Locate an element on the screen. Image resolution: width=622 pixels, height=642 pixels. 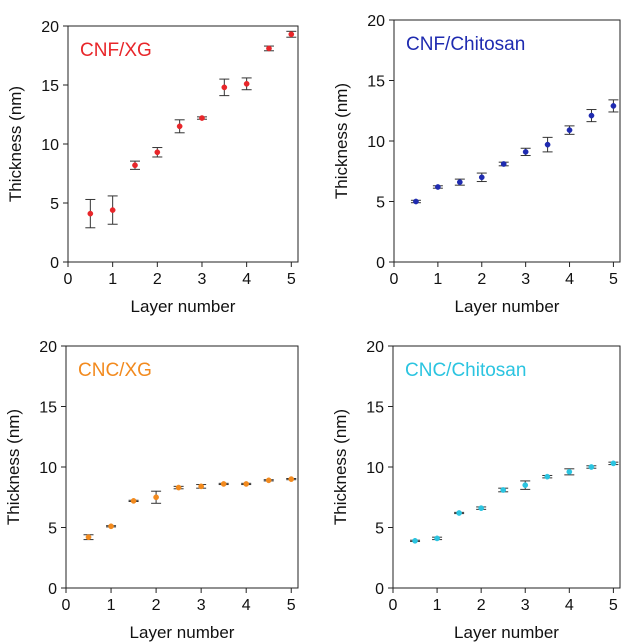
panel-title: CNC/XG is located at coordinates (115, 370).